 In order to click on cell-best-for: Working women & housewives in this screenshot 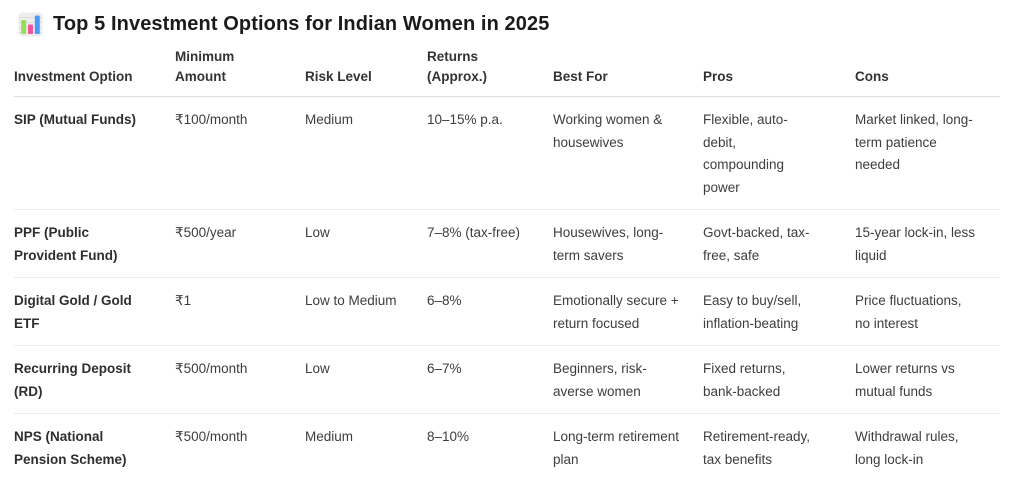, I will do `click(628, 153)`.